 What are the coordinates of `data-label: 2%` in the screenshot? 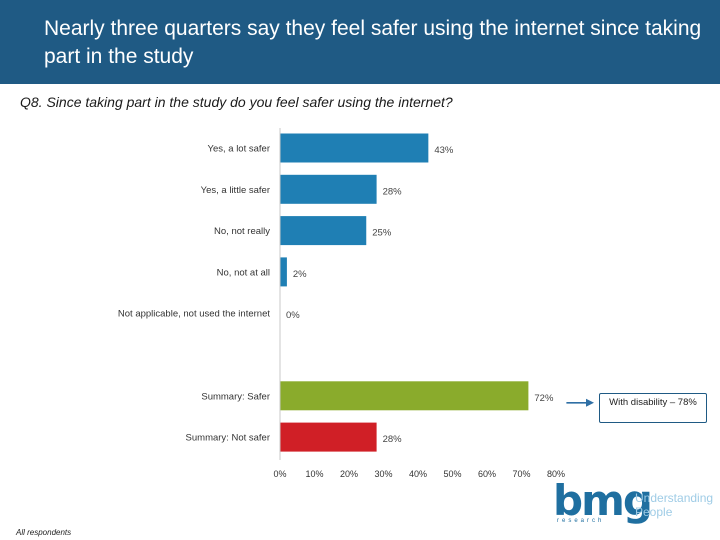 It's located at (300, 274).